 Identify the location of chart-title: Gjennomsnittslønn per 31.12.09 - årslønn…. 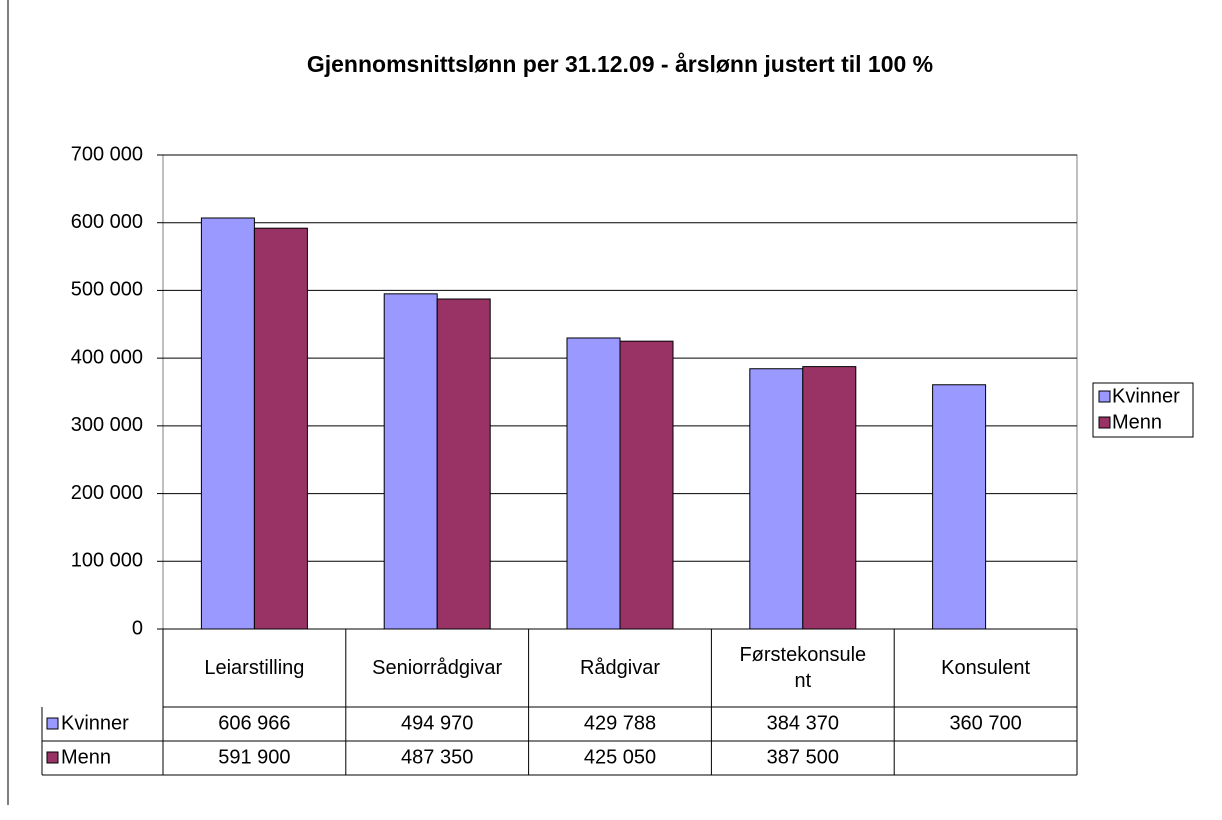
(620, 64).